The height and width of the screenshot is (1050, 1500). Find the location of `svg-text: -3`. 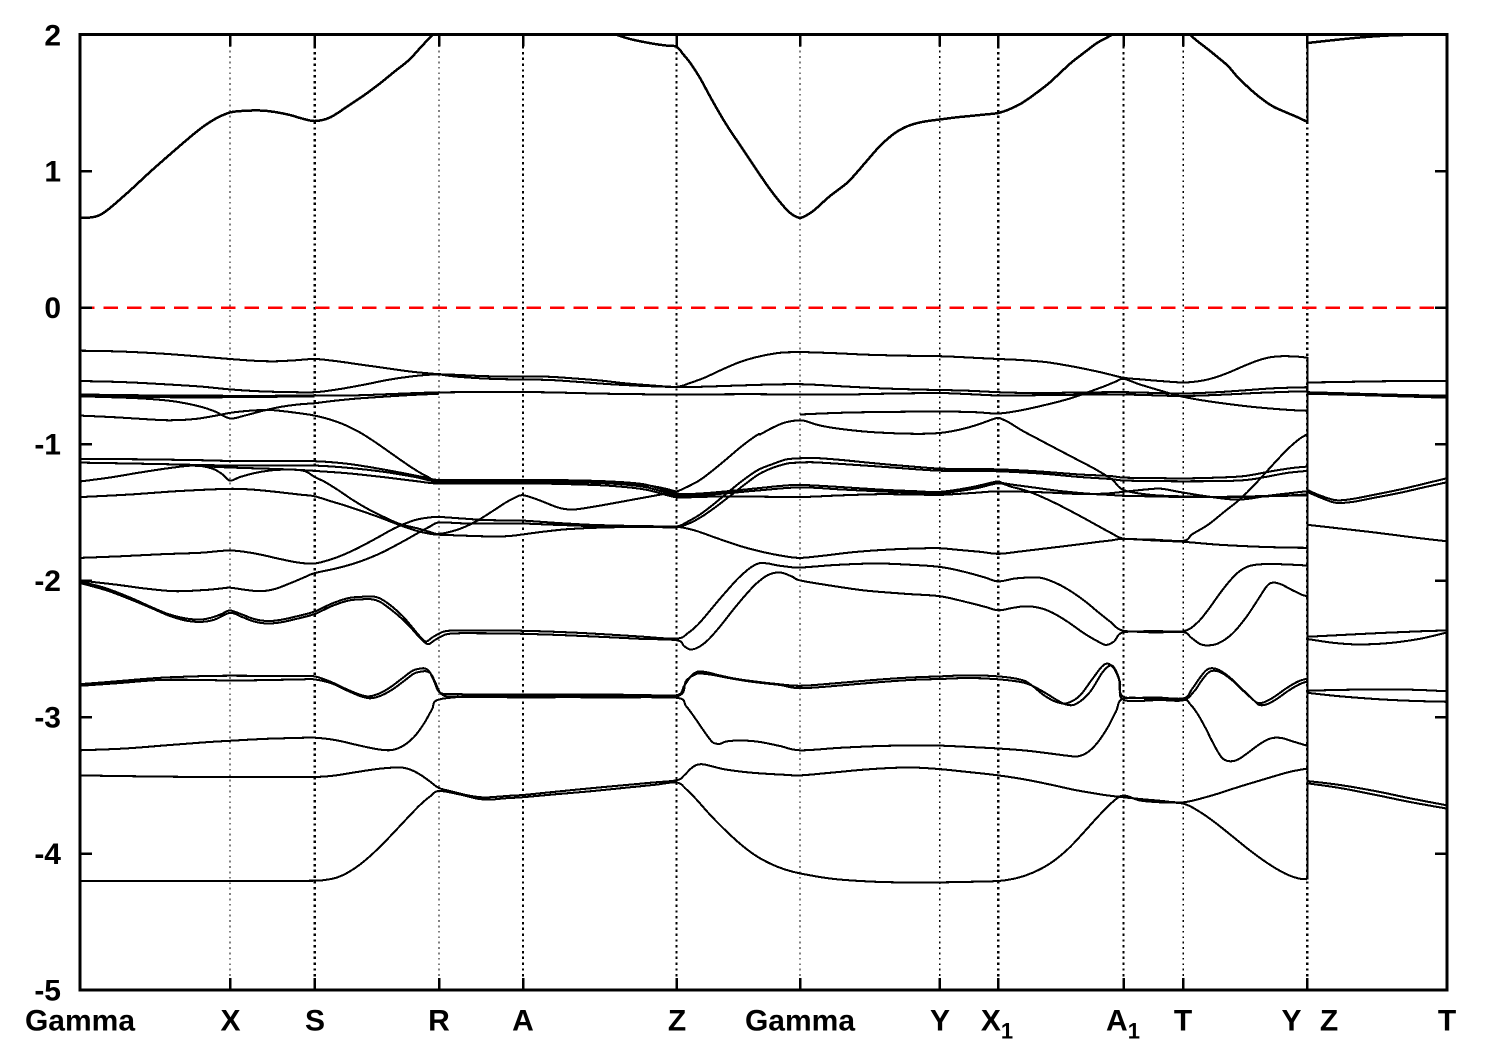

svg-text: -3 is located at coordinates (47, 718).